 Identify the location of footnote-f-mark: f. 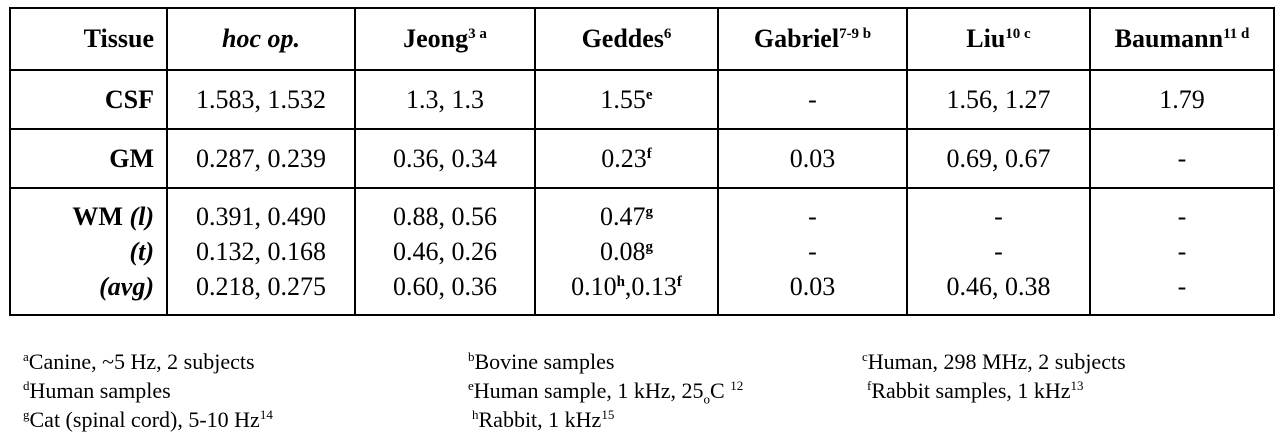
(869, 385).